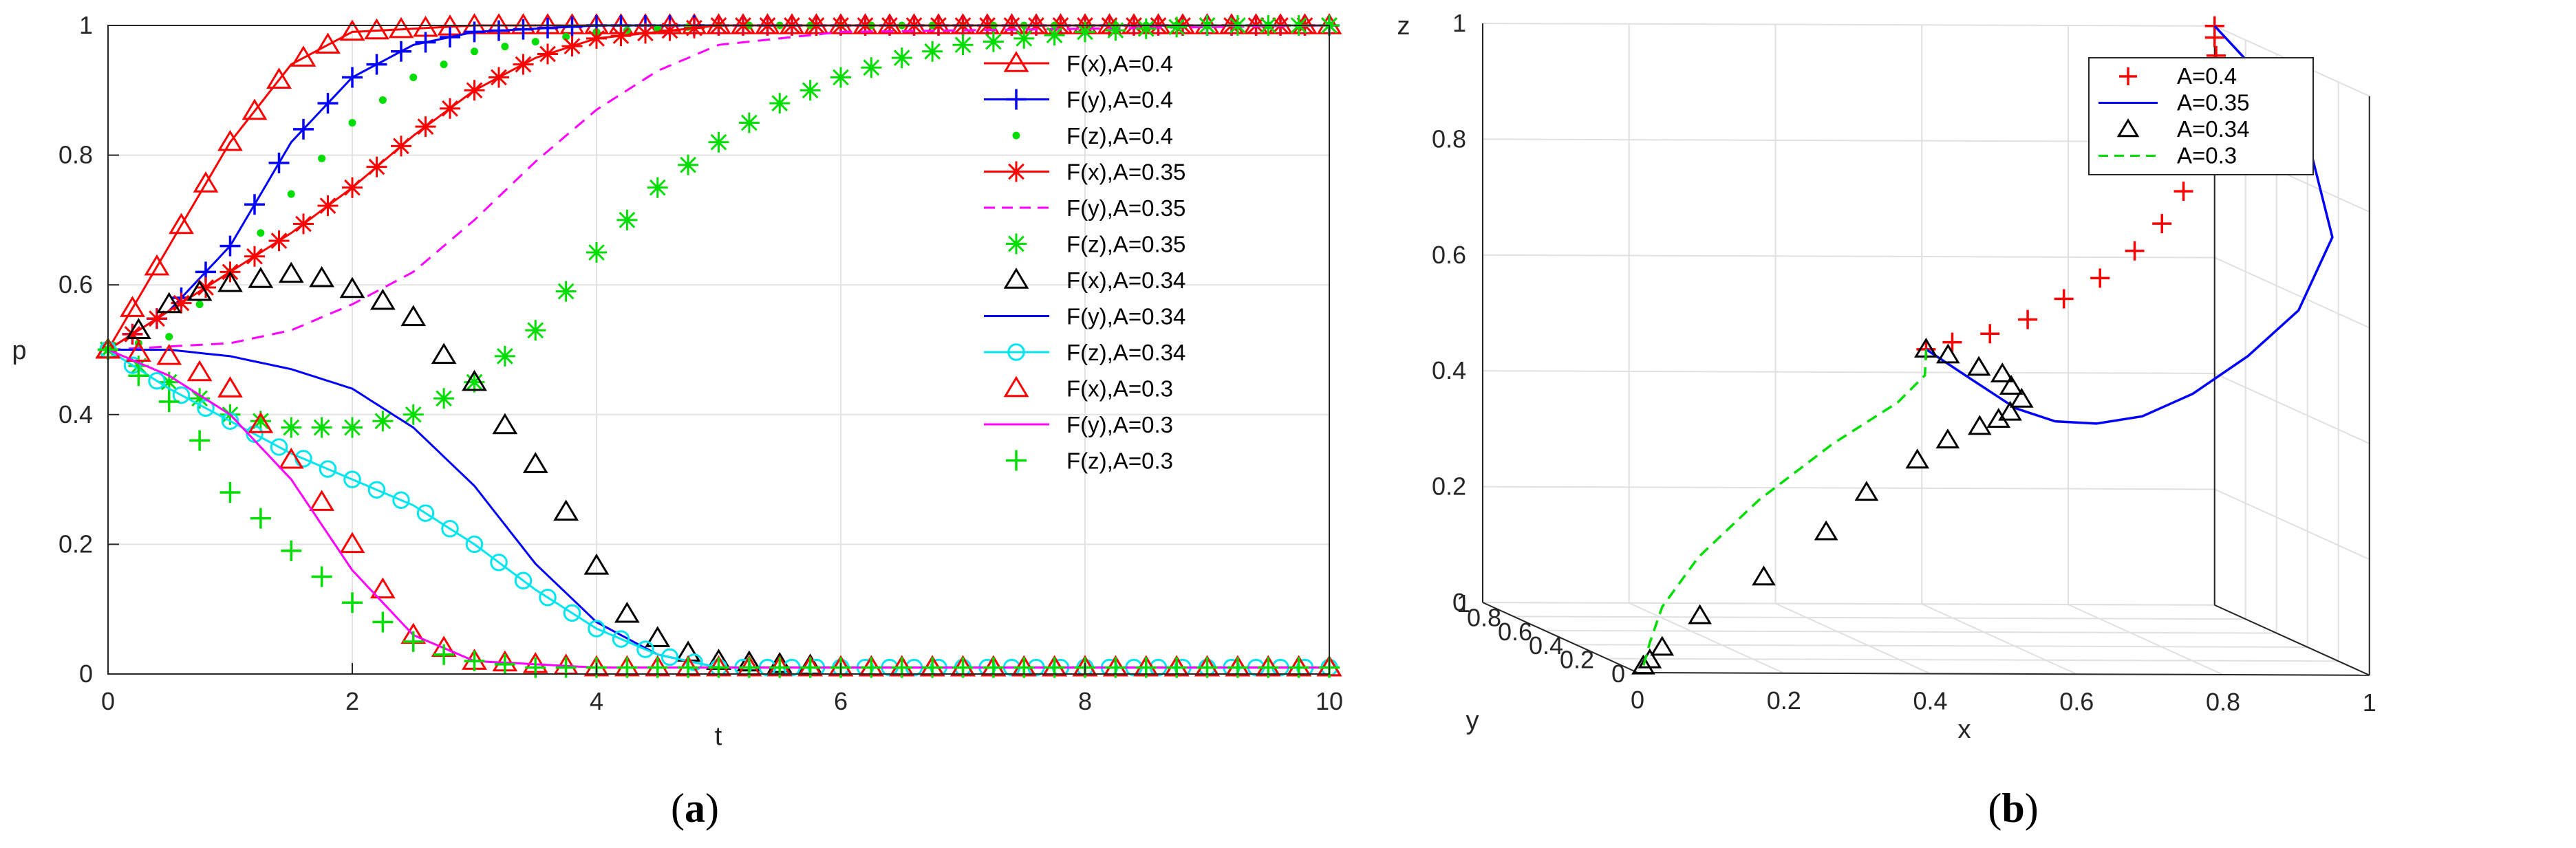  Describe the element at coordinates (2213, 103) in the screenshot. I see `panel-b-legend-entry-a-0-35-label: A=0.35` at that location.